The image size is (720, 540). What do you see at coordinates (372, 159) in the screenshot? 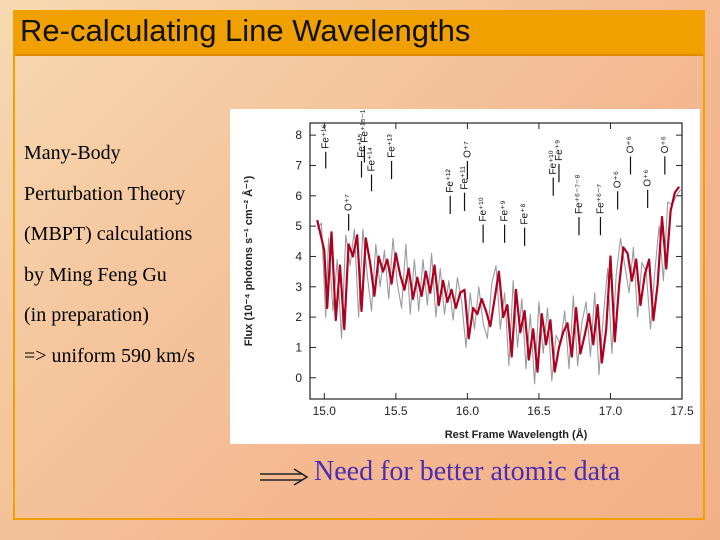
I see `line-marker-label: Fe⁺¹⁴` at bounding box center [372, 159].